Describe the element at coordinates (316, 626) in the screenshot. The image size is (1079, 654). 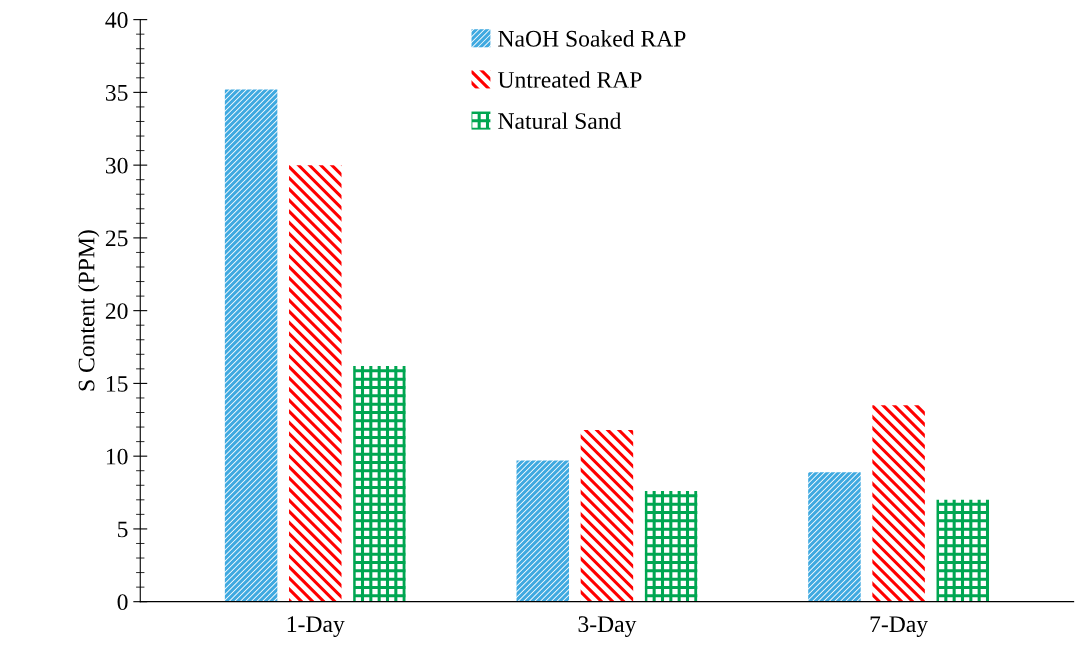
I see `x-tick-label: 1-Day` at that location.